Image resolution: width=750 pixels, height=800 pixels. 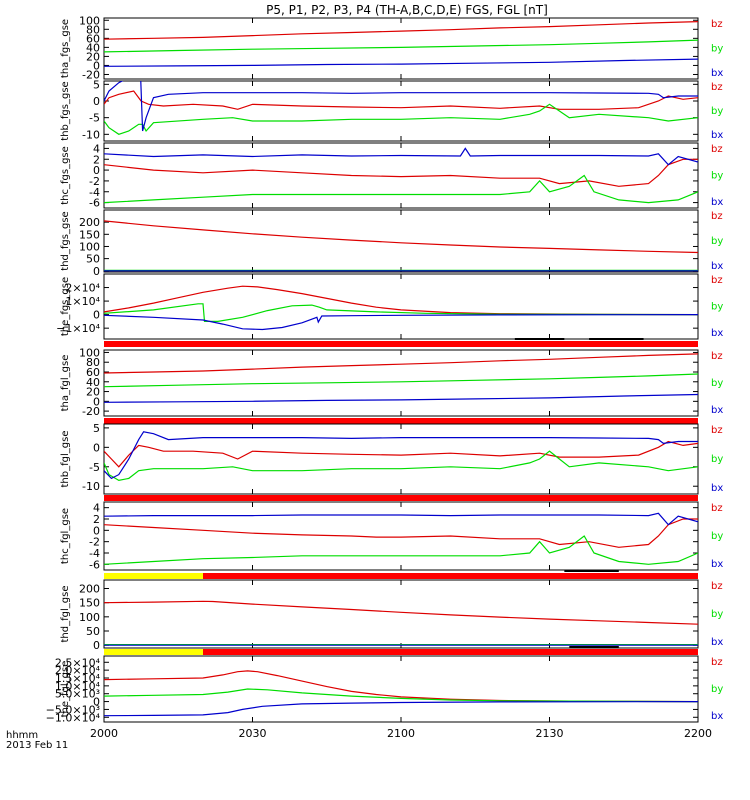 What do you see at coordinates (78, 328) in the screenshot?
I see `y-tick-label: −1×10⁴` at bounding box center [78, 328].